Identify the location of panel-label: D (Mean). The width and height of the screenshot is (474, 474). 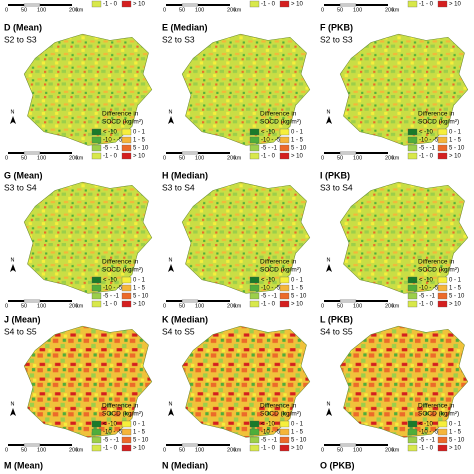
(23, 27).